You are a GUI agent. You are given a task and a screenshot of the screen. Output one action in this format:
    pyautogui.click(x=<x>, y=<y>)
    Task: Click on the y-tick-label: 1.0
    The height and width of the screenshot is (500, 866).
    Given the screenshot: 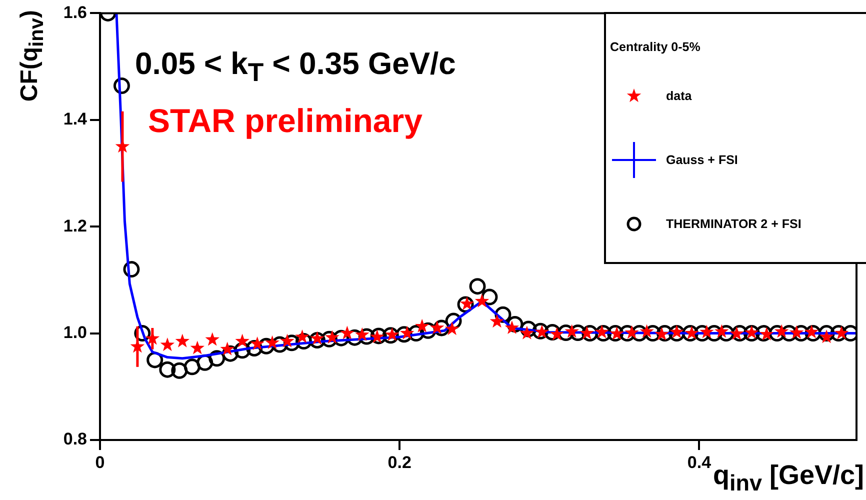 What is the action you would take?
    pyautogui.click(x=75, y=332)
    